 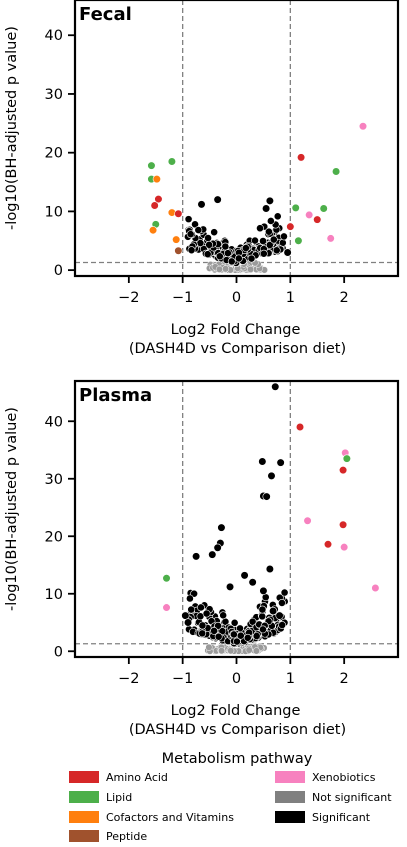 I want to click on x-tick-label: 2, so click(x=344, y=679).